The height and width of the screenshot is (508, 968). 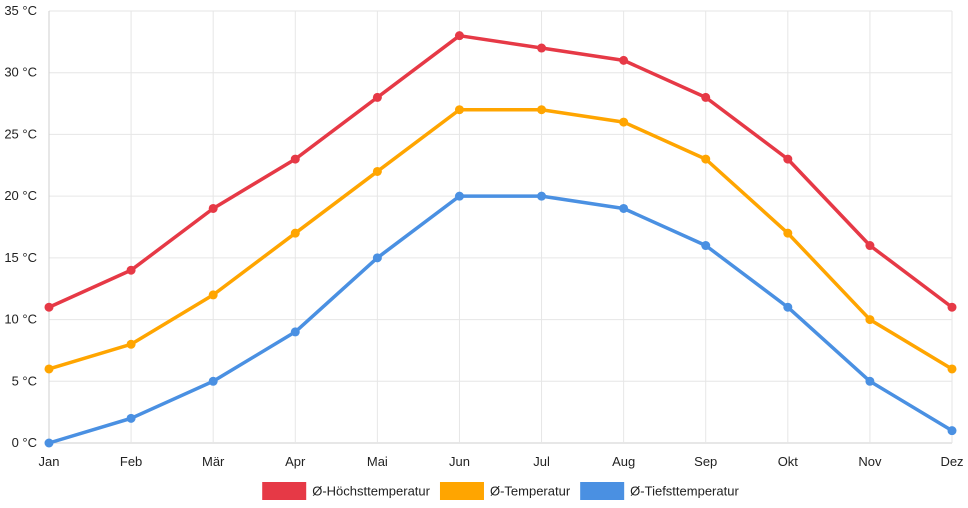 I want to click on y-tick-label: 35 °C, so click(x=20, y=10).